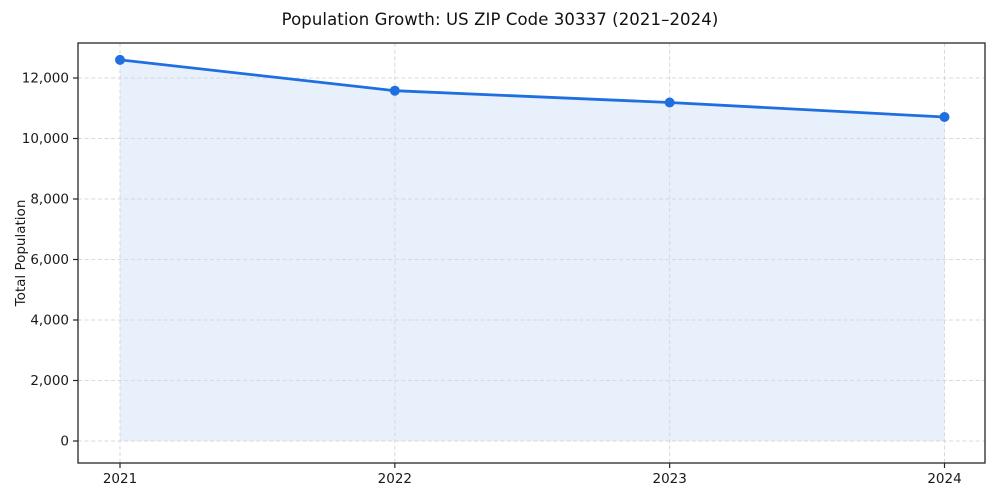 The image size is (1000, 500). Describe the element at coordinates (64, 442) in the screenshot. I see `y-tick-label: 0` at that location.